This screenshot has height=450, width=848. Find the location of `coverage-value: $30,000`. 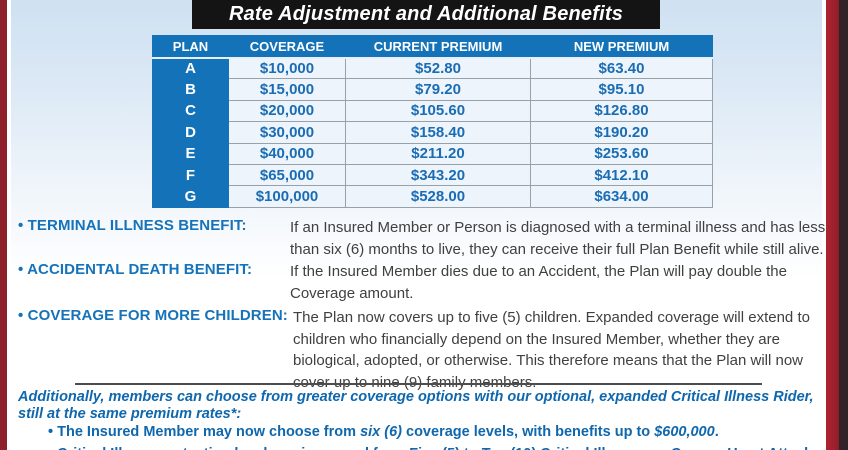

coverage-value: $30,000 is located at coordinates (287, 132).